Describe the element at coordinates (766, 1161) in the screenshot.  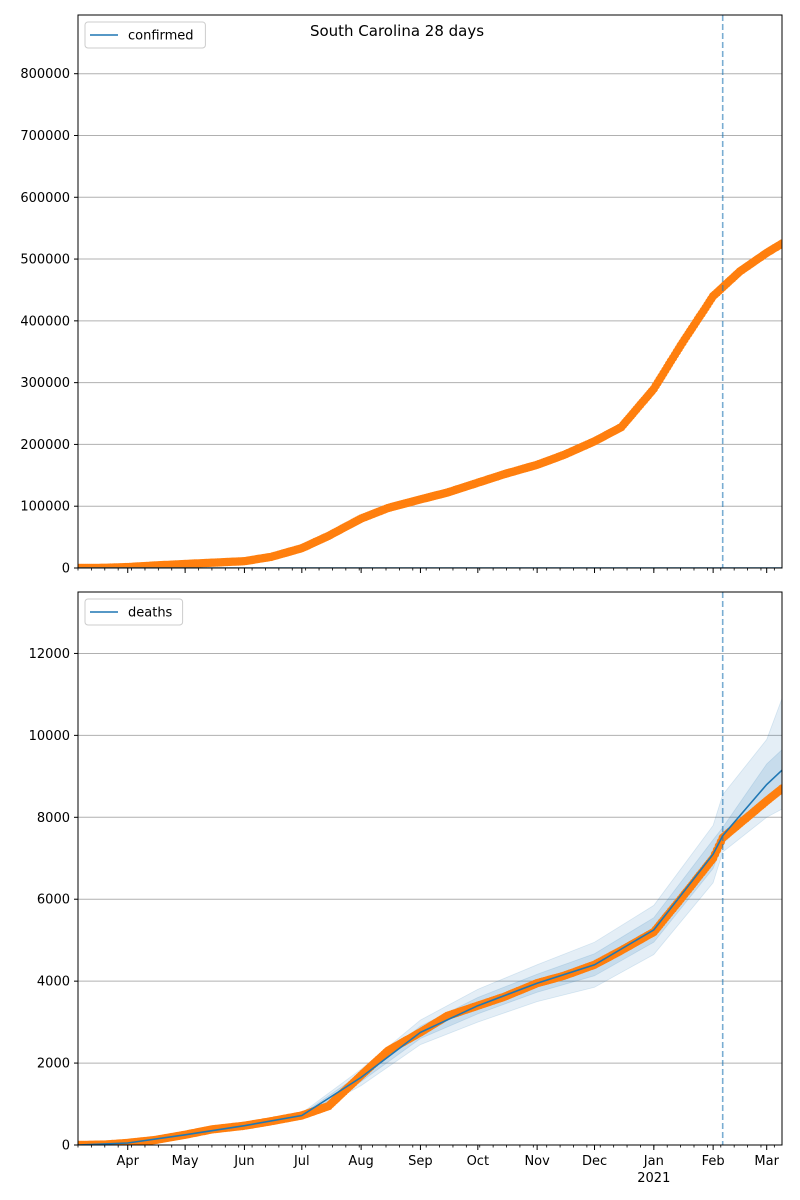
I see `x-tick-label: Mar` at that location.